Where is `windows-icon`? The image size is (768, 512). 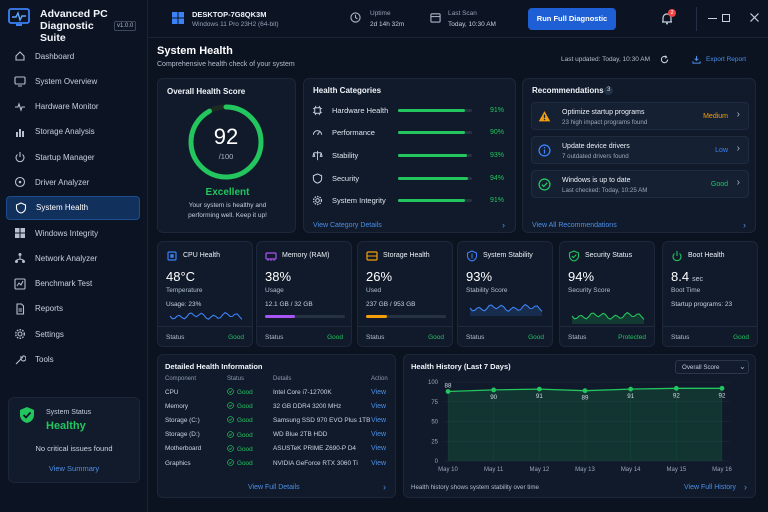 windows-icon is located at coordinates (20, 233).